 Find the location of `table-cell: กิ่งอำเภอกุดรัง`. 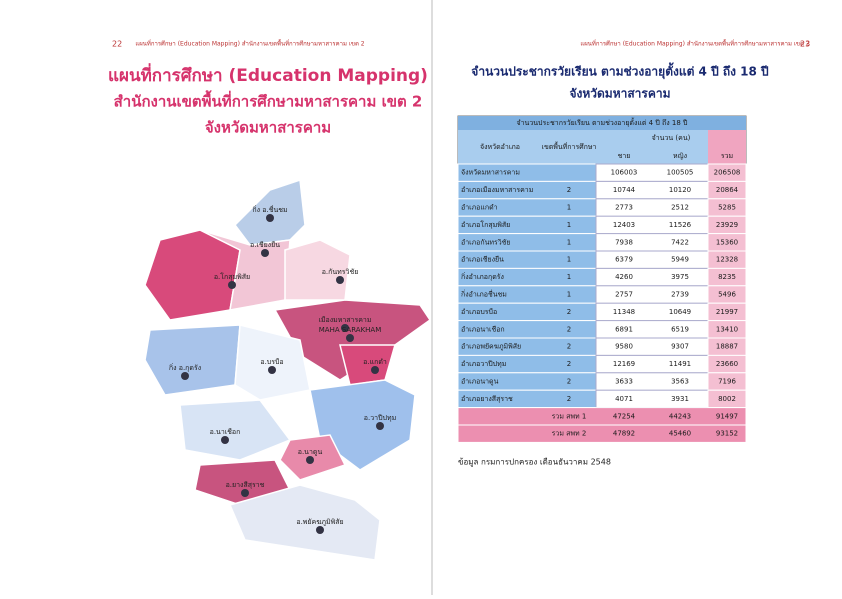

table-cell: กิ่งอำเภอกุดรัง is located at coordinates (482, 276).